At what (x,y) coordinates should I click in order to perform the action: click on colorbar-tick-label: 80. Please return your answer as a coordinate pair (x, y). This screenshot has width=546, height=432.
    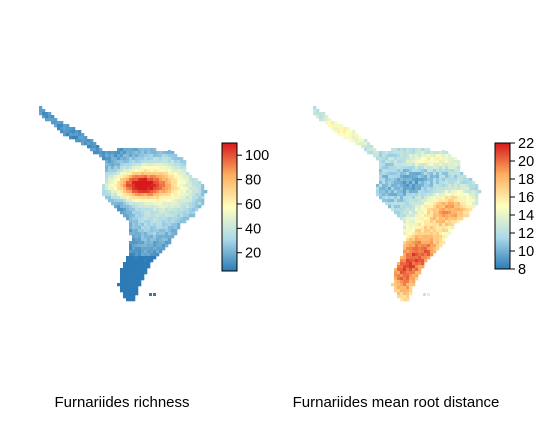
    Looking at the image, I should click on (253, 181).